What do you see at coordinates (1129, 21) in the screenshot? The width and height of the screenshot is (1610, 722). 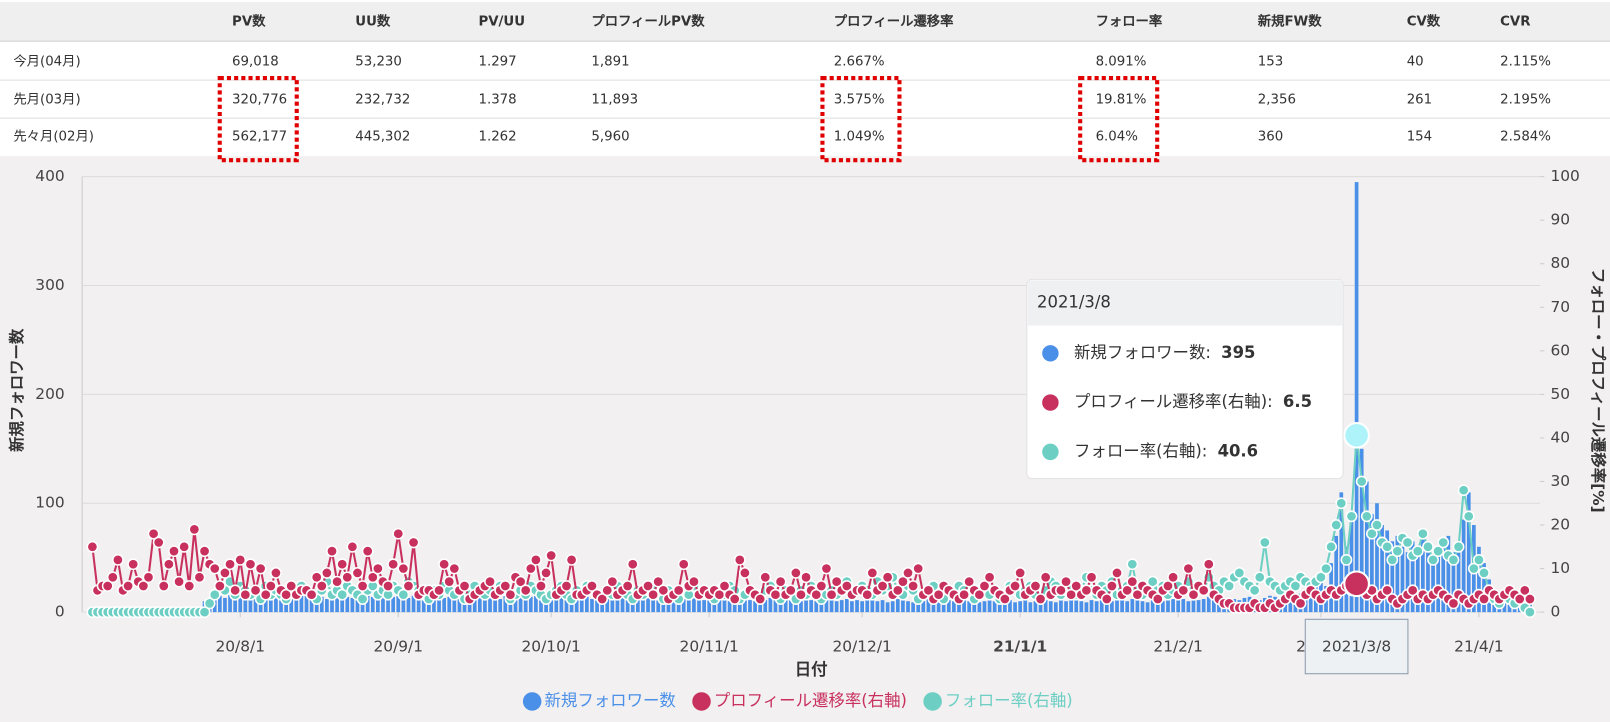 I see `column-header: フォロー率` at bounding box center [1129, 21].